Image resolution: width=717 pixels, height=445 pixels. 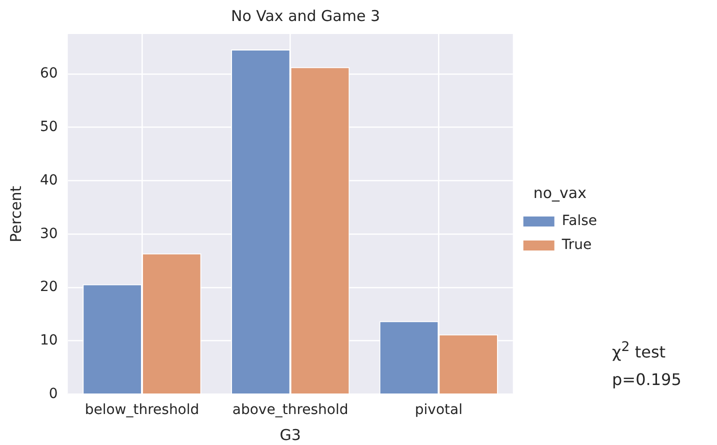 What do you see at coordinates (49, 180) in the screenshot?
I see `y-tick-label: 40` at bounding box center [49, 180].